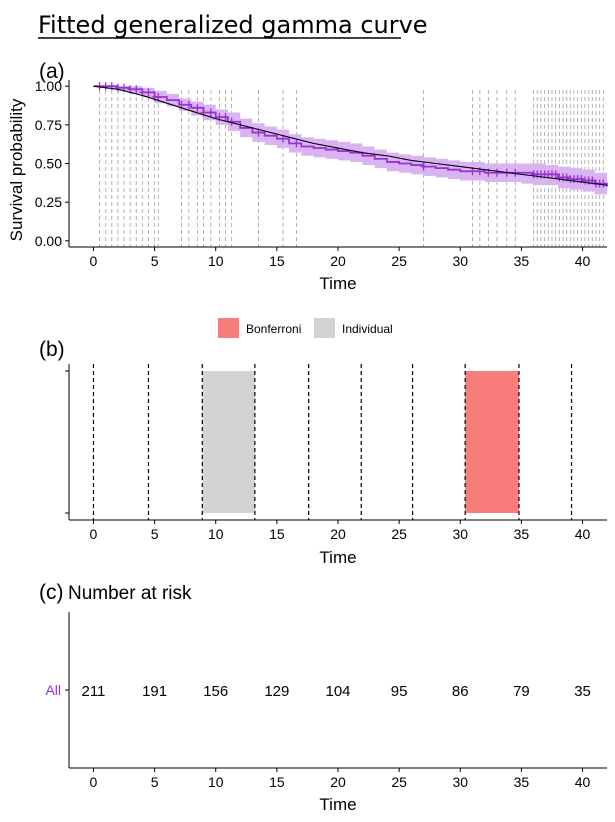 This screenshot has height=822, width=615. I want to click on at-risk-count: 191, so click(154, 691).